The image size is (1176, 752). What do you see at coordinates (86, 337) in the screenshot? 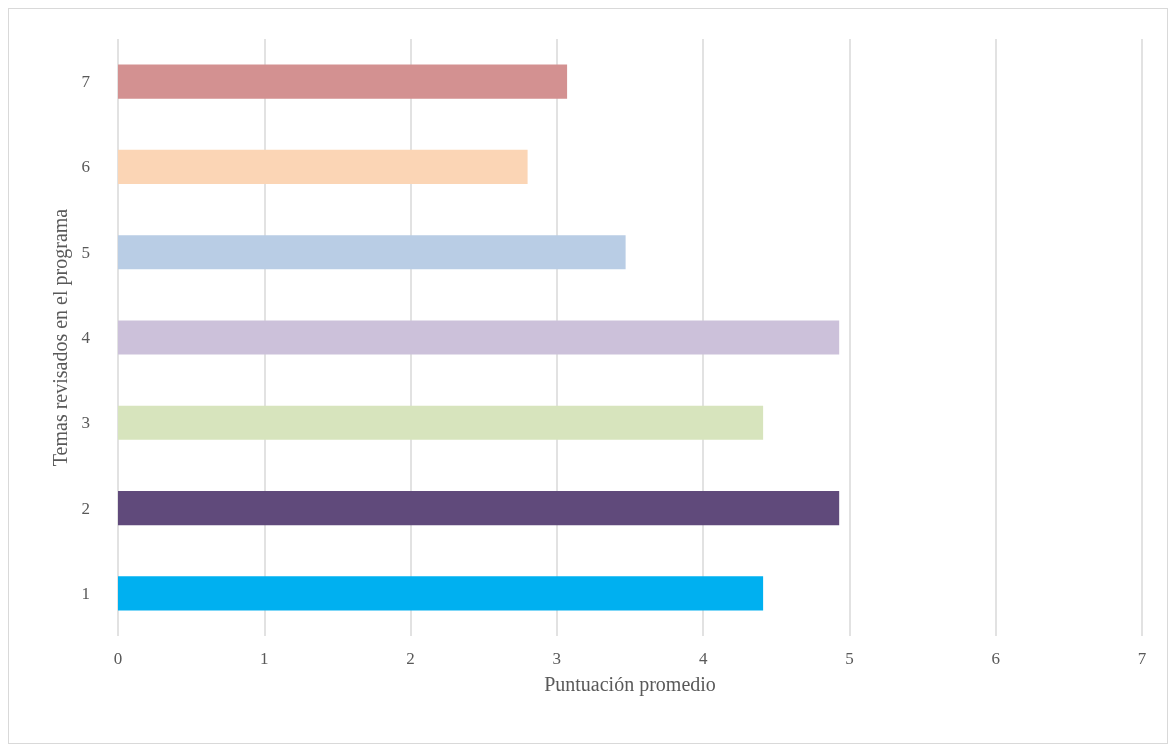
I see `y-tick-label: 4` at bounding box center [86, 337].